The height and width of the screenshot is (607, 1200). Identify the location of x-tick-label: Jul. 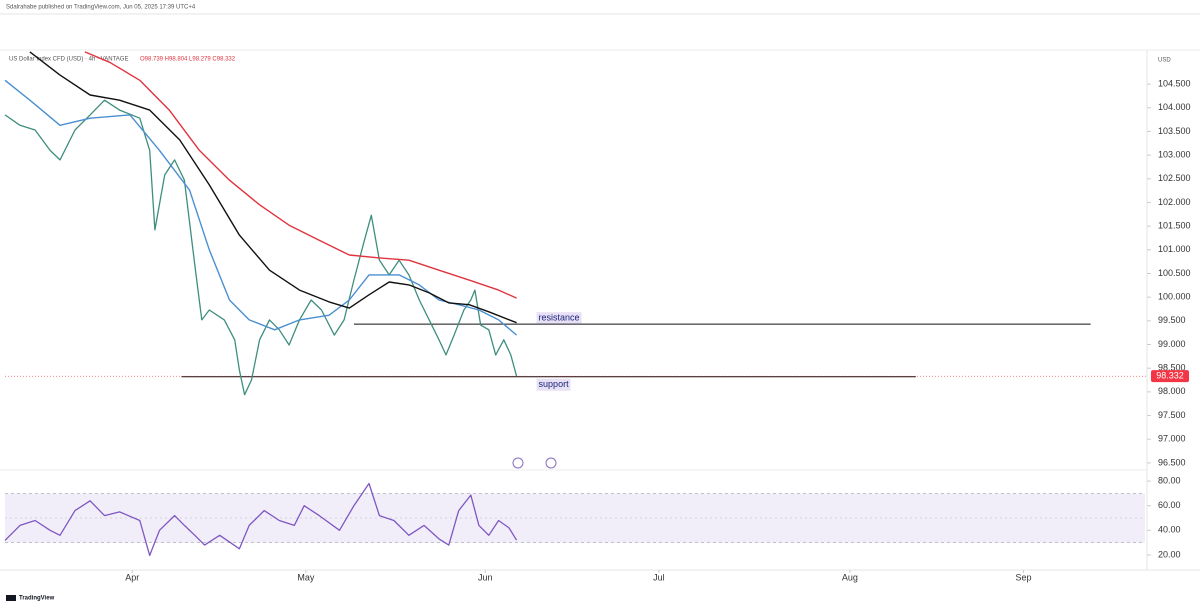
(659, 577).